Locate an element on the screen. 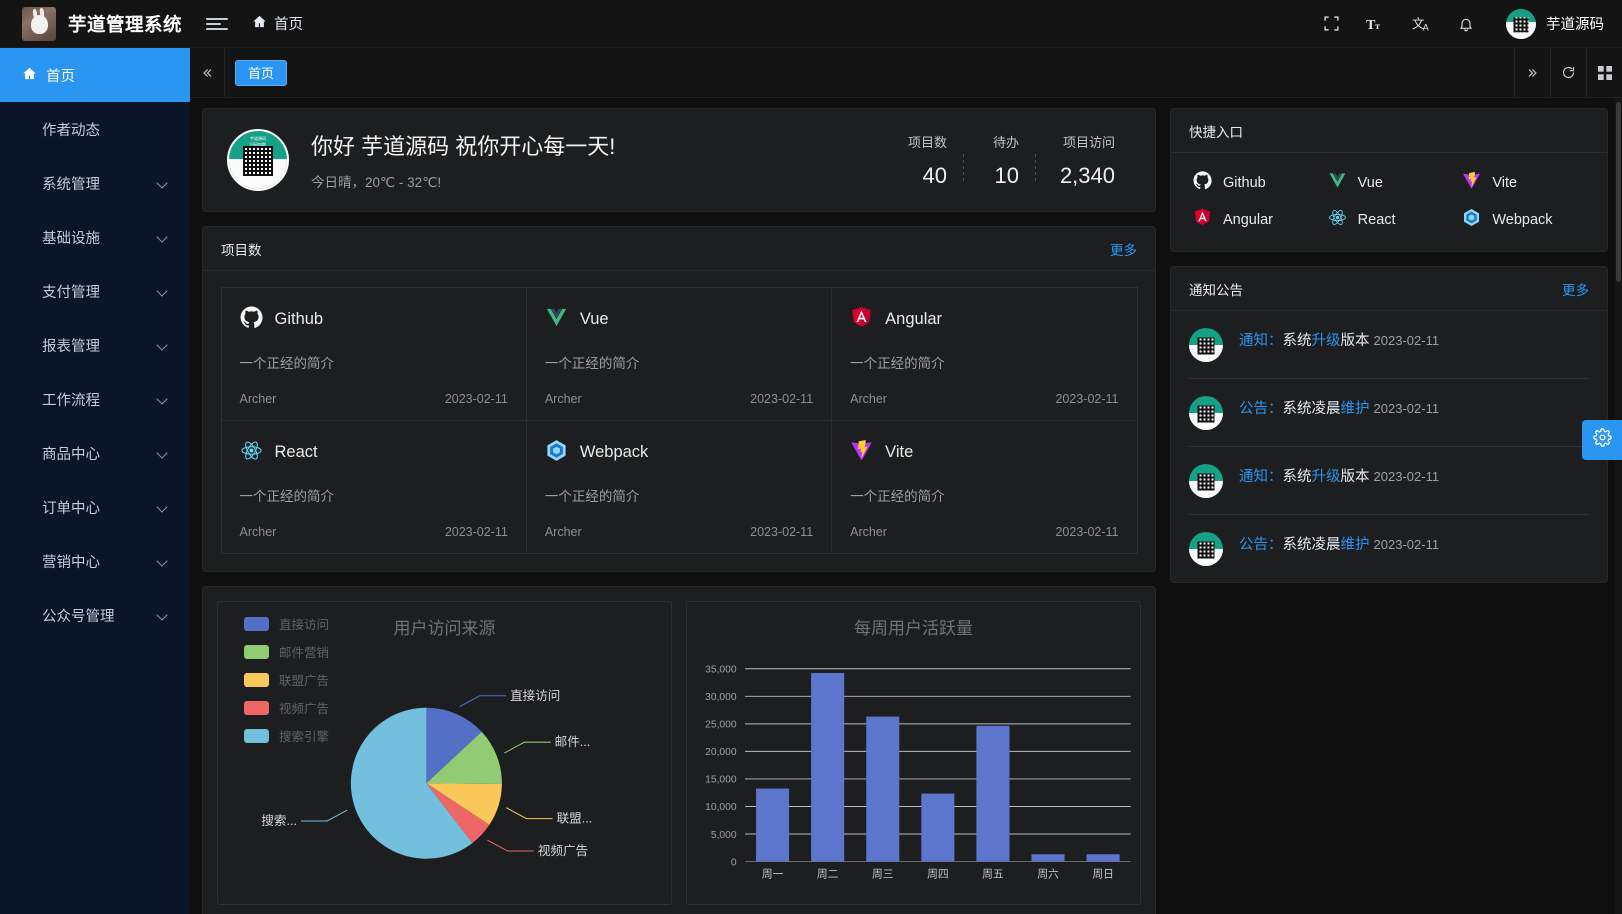  notice-date: 2023-02-11 is located at coordinates (1406, 476).